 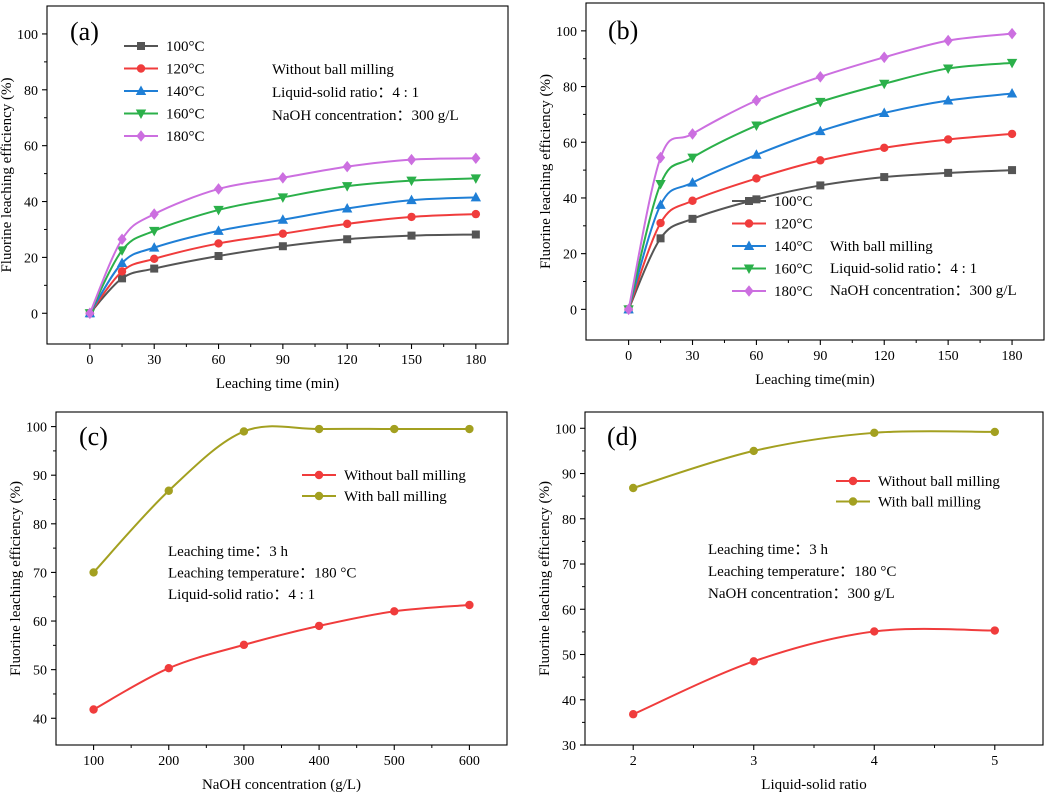 What do you see at coordinates (753, 761) in the screenshot?
I see `x-tick-label: 3` at bounding box center [753, 761].